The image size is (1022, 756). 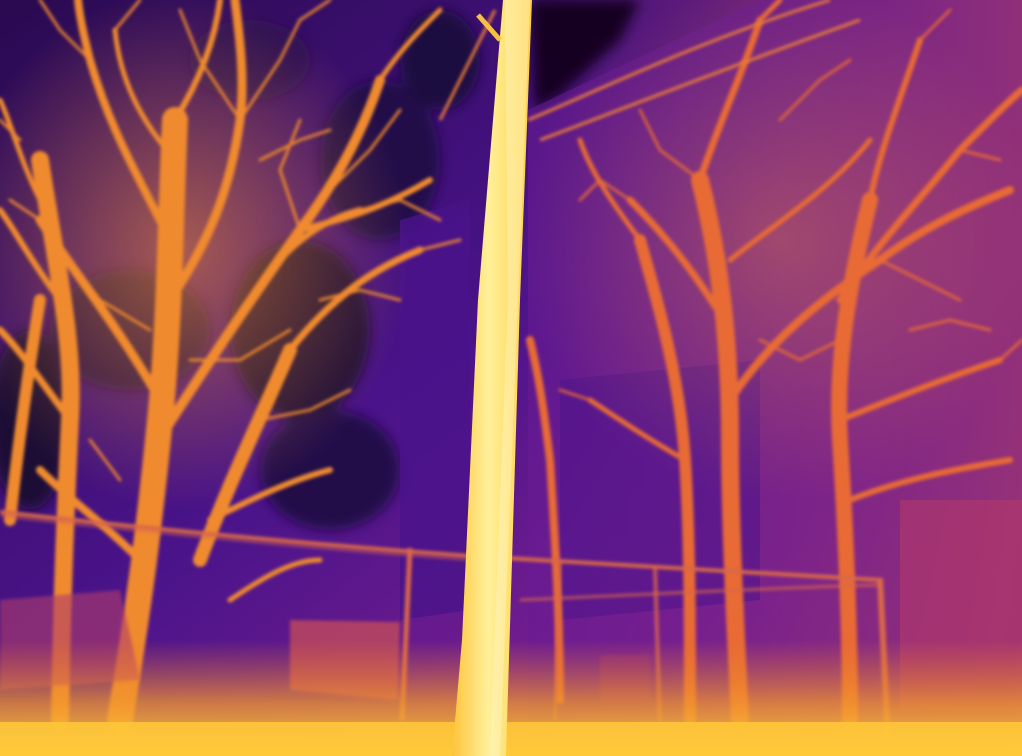 I want to click on overhead-wires, so click(x=649, y=71).